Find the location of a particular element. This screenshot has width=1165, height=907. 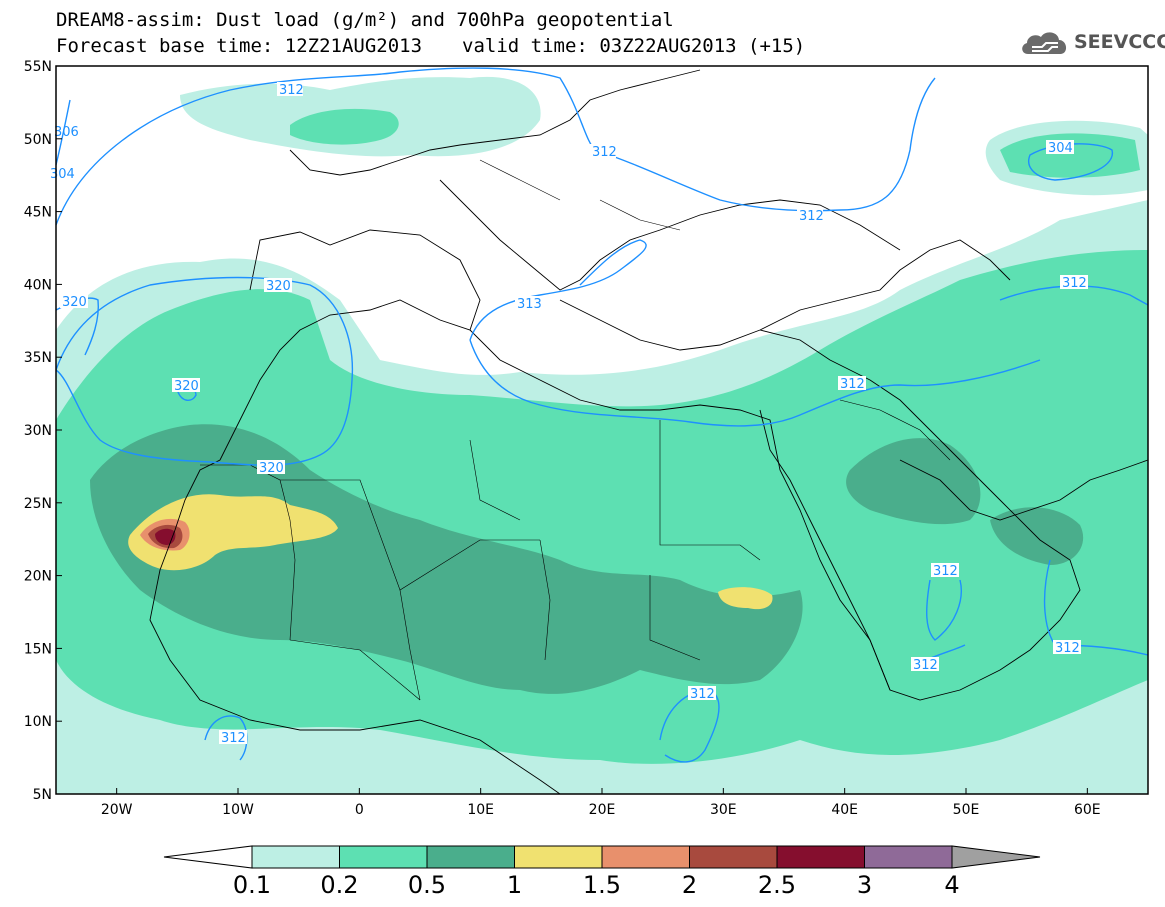

dust-field-0.5-arabia is located at coordinates (913, 481).